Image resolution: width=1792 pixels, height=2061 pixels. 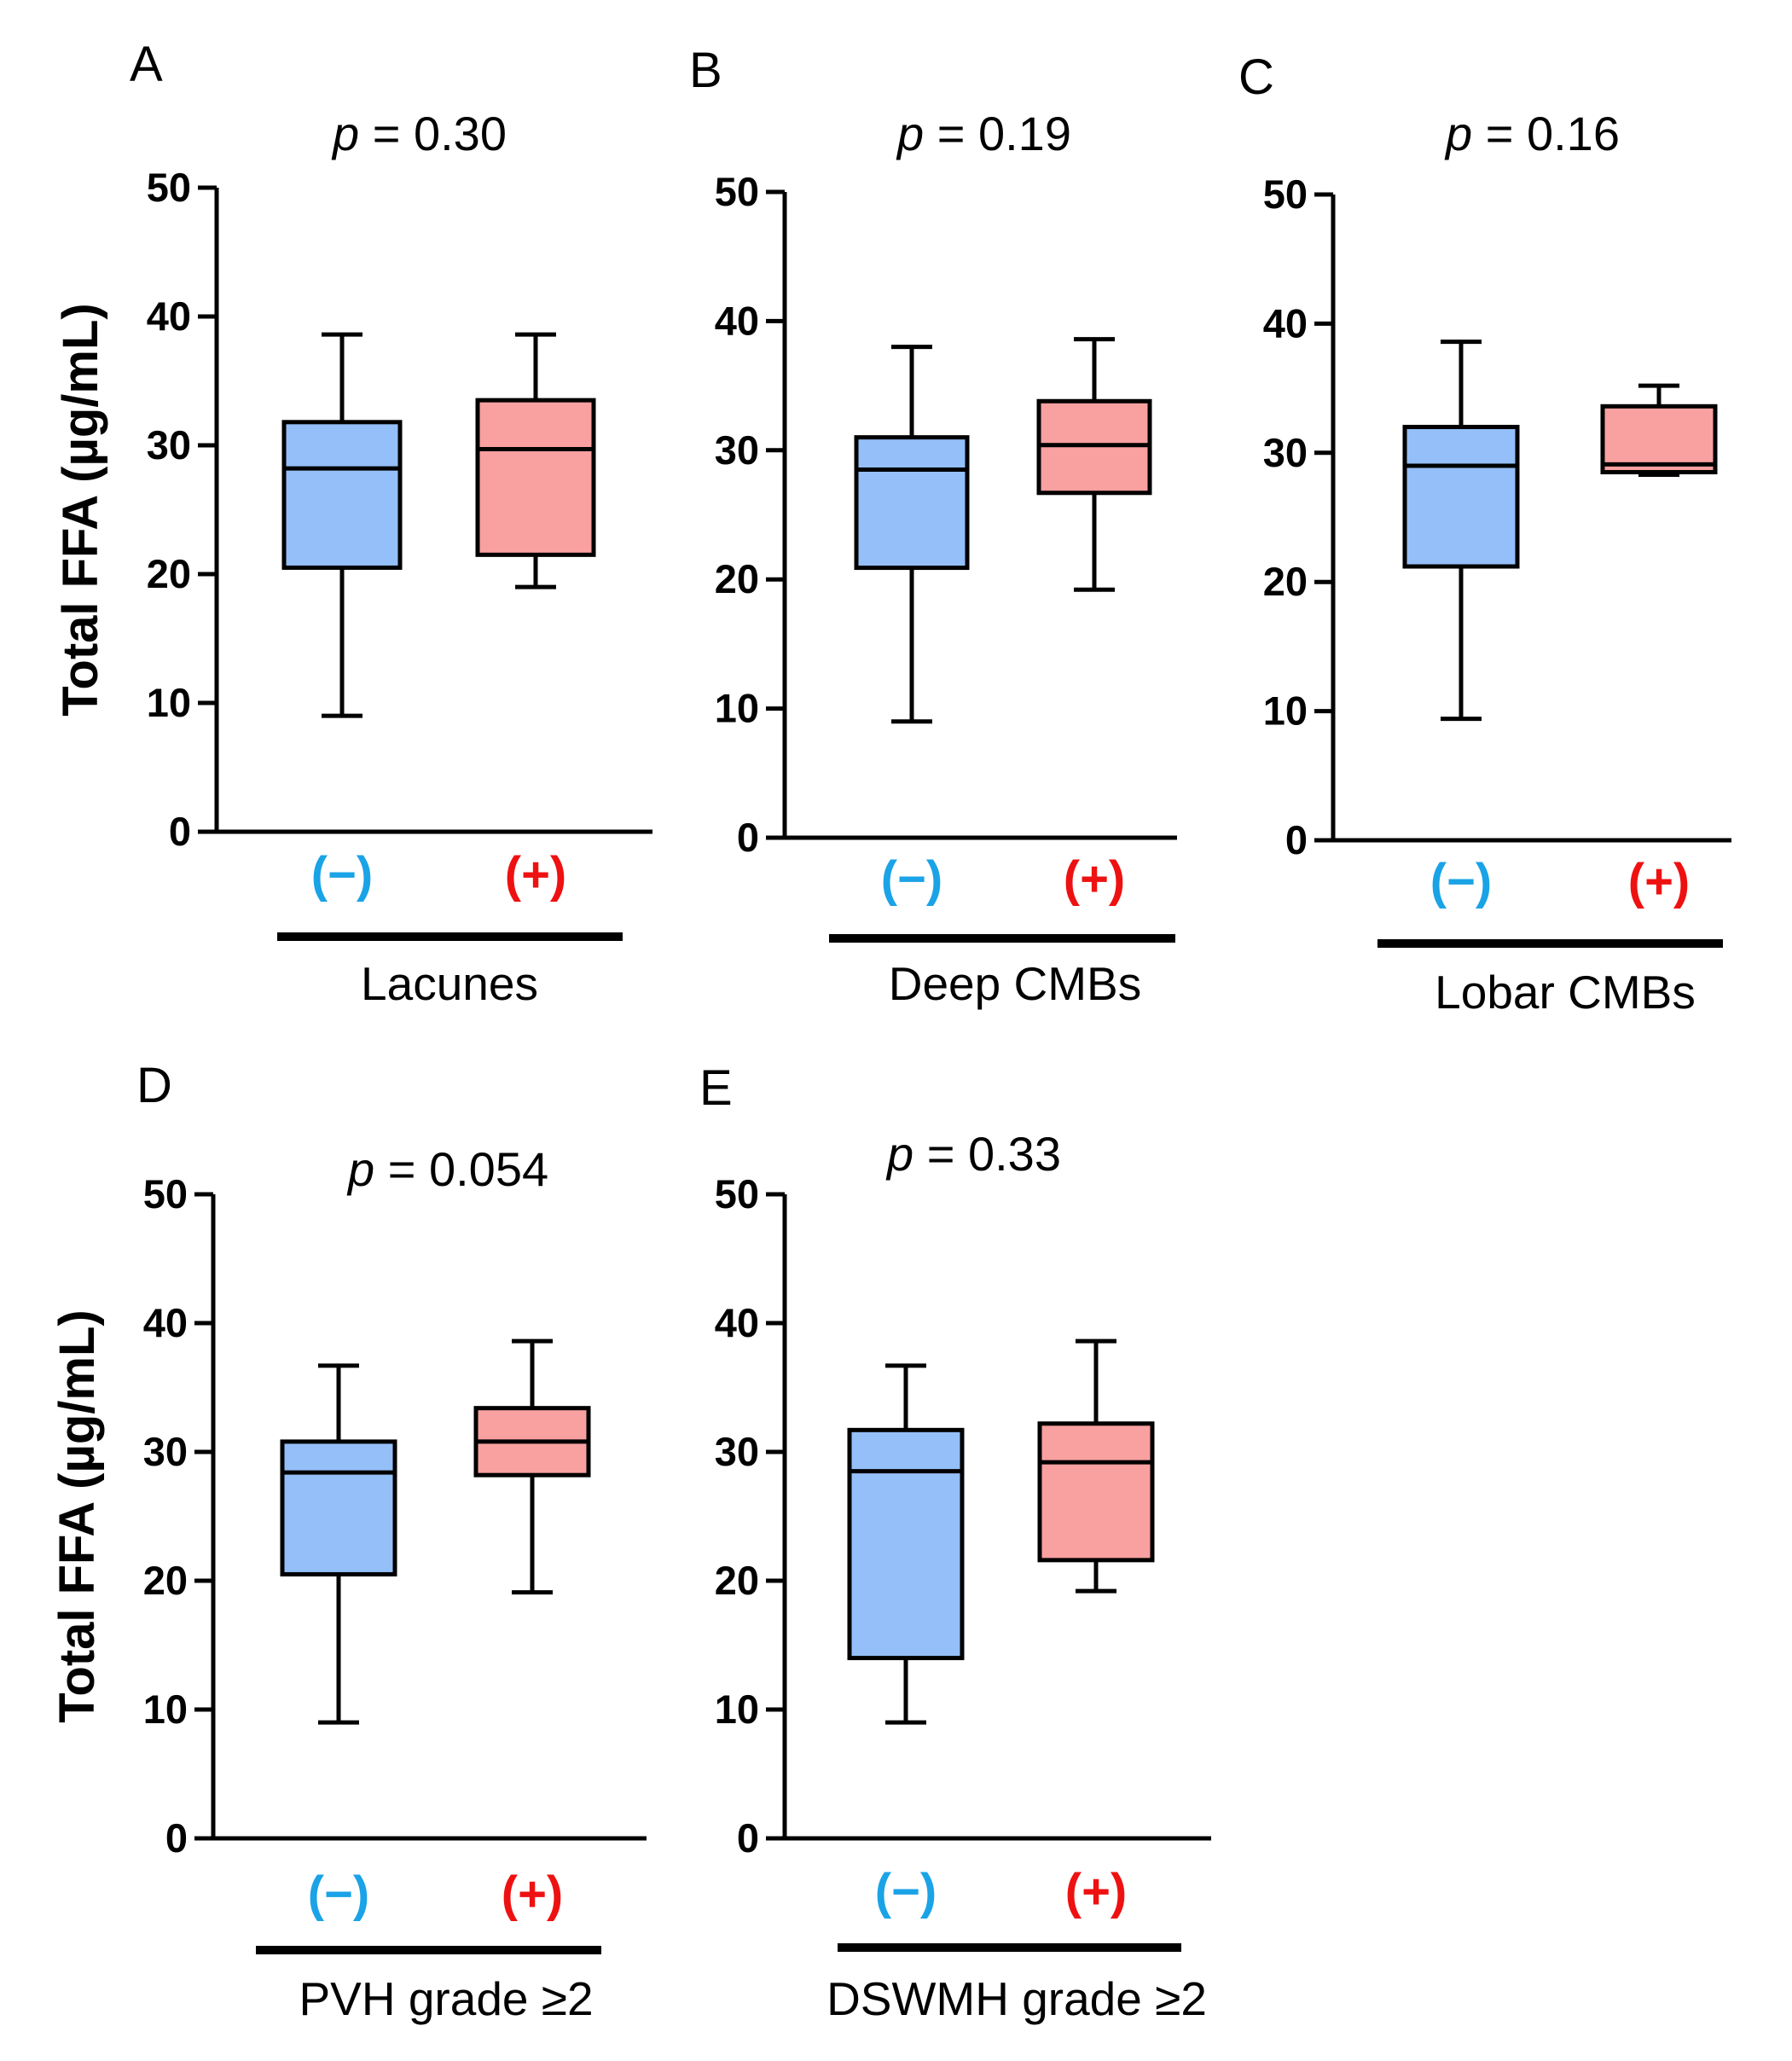 What do you see at coordinates (1017, 1998) in the screenshot?
I see `x-axis-title: DSWMH grade ≥2` at bounding box center [1017, 1998].